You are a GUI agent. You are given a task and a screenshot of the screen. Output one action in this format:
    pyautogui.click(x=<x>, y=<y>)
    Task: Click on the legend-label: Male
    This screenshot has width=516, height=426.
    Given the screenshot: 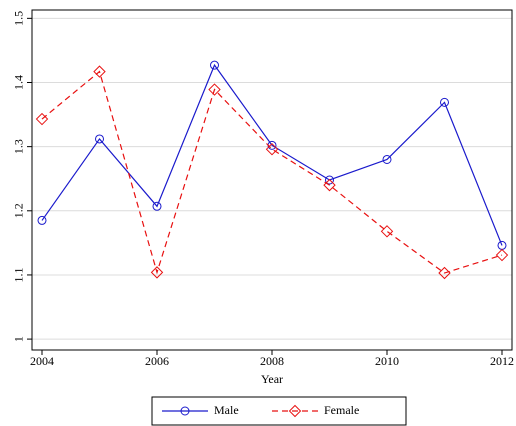 What is the action you would take?
    pyautogui.click(x=226, y=410)
    